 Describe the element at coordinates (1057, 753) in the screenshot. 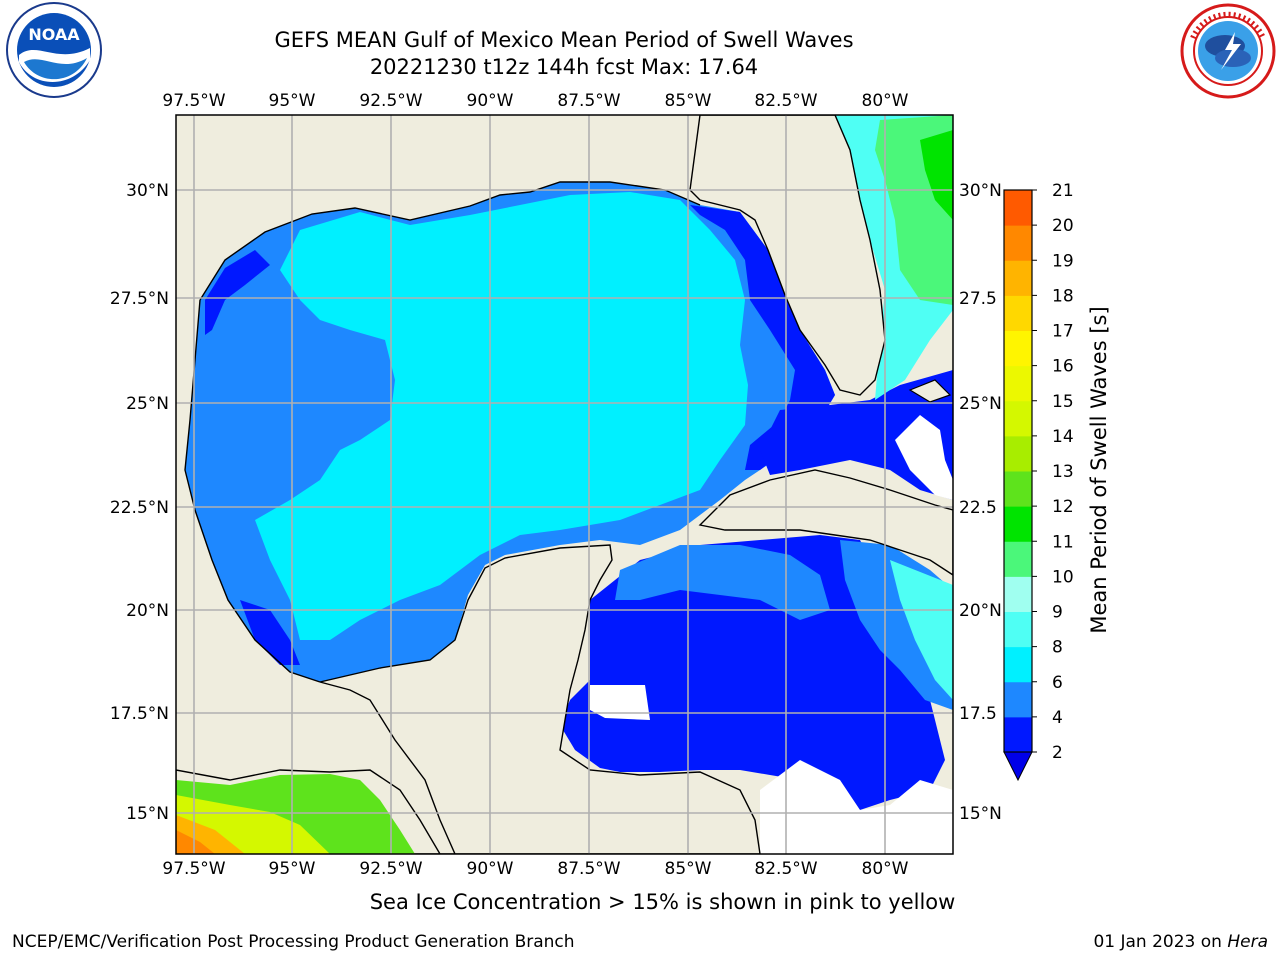

I see `colorbar-tick-label: 2` at that location.